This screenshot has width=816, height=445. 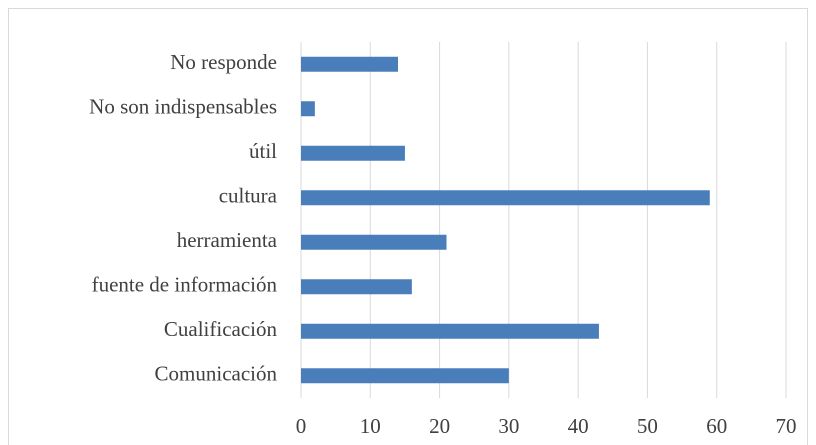 I want to click on x-tick-label: 20, so click(x=439, y=426).